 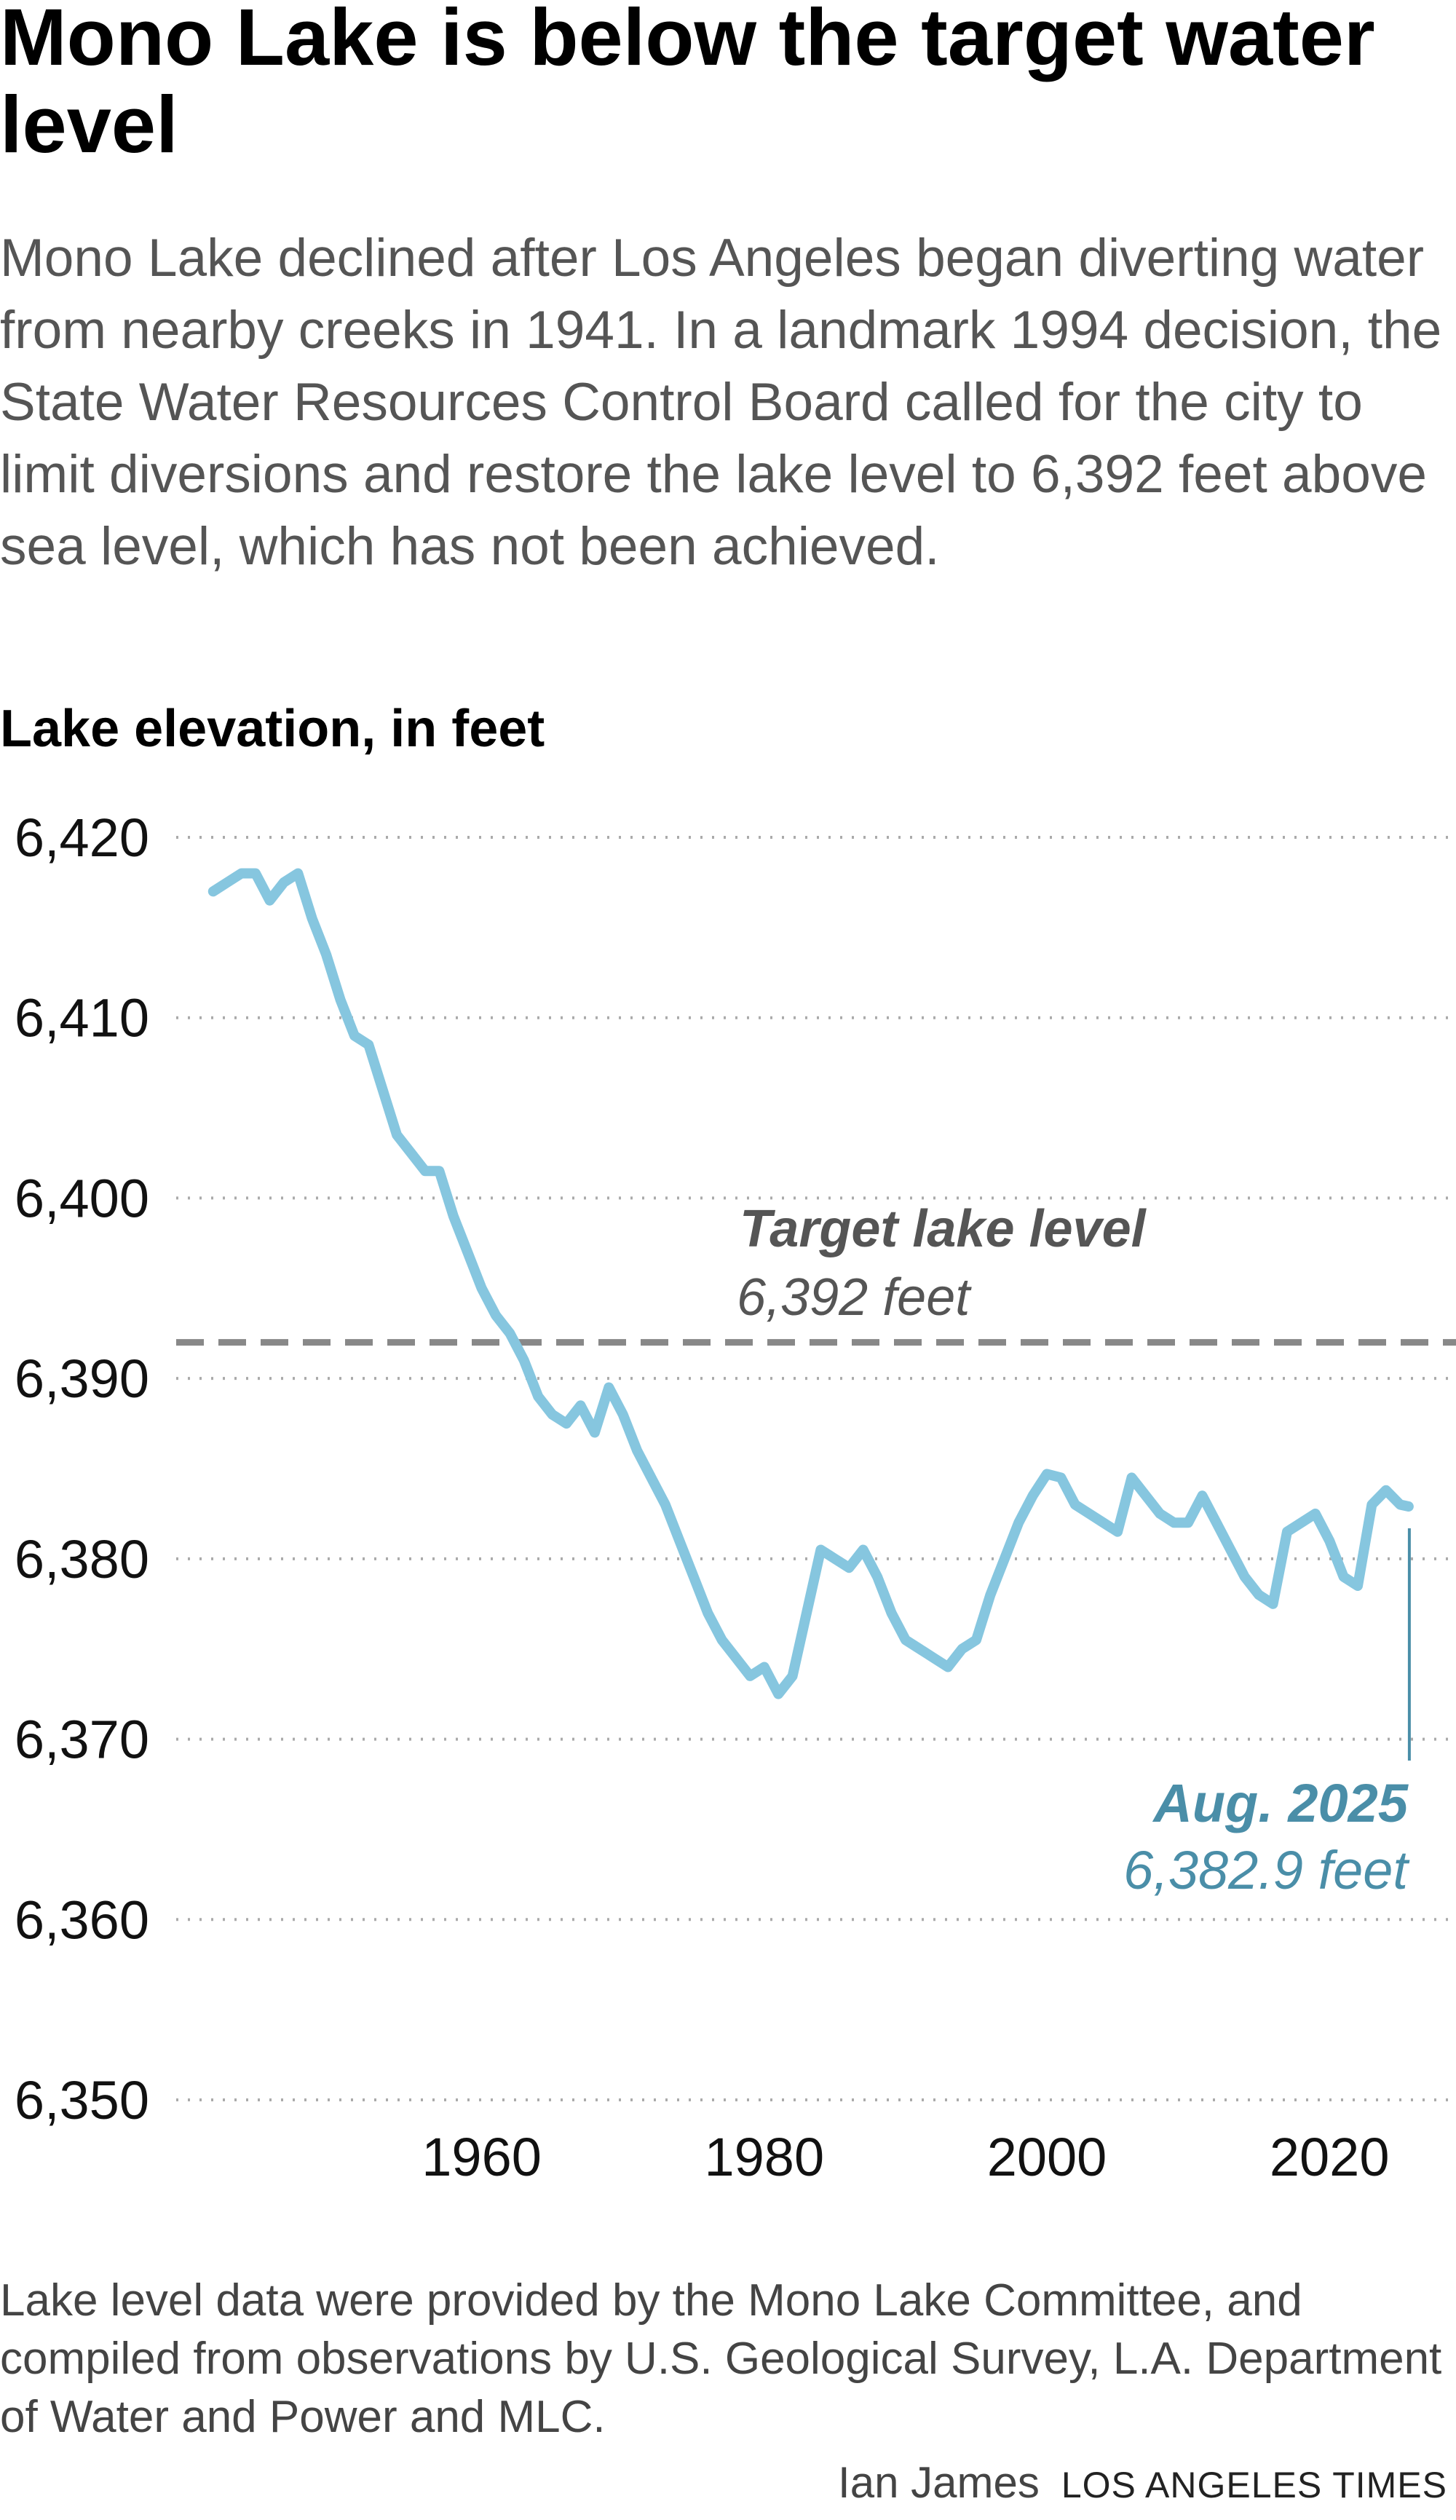 I want to click on target-level-label: Target lake level, so click(x=943, y=1229).